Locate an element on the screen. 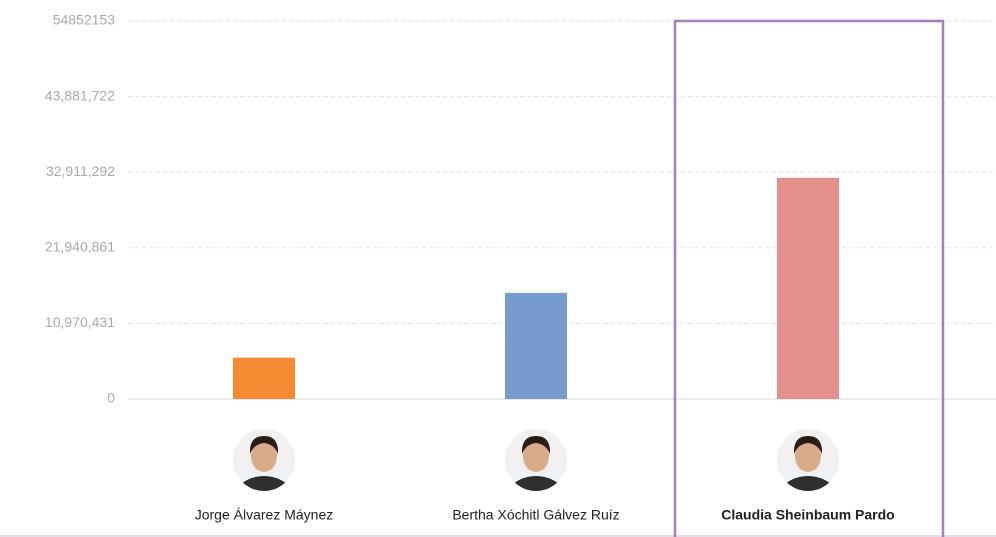 The height and width of the screenshot is (537, 996). x-tick-label: Jorge Álvarez Máynez is located at coordinates (264, 515).